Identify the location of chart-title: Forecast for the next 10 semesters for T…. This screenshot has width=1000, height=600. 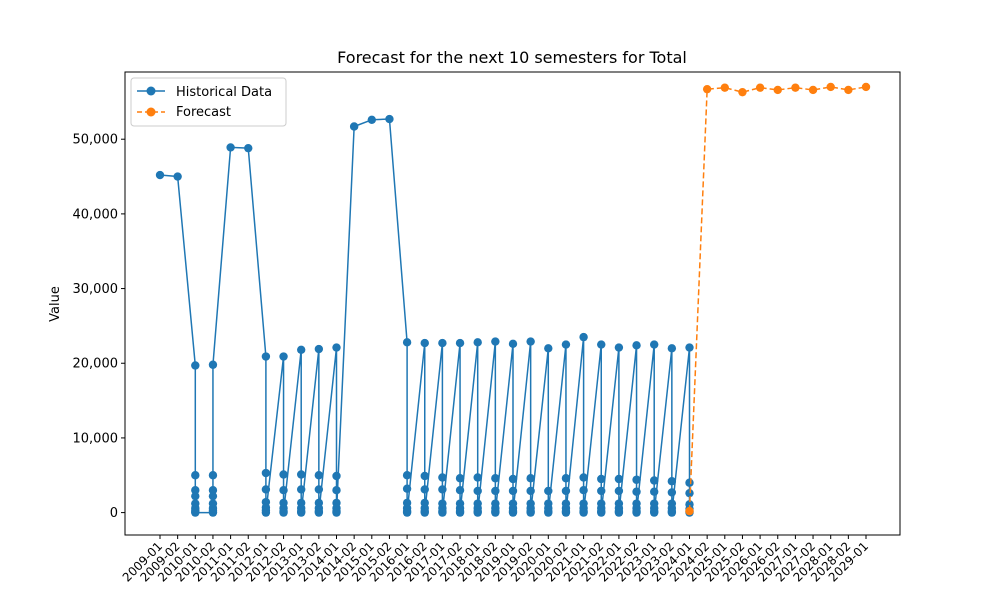
(512, 57).